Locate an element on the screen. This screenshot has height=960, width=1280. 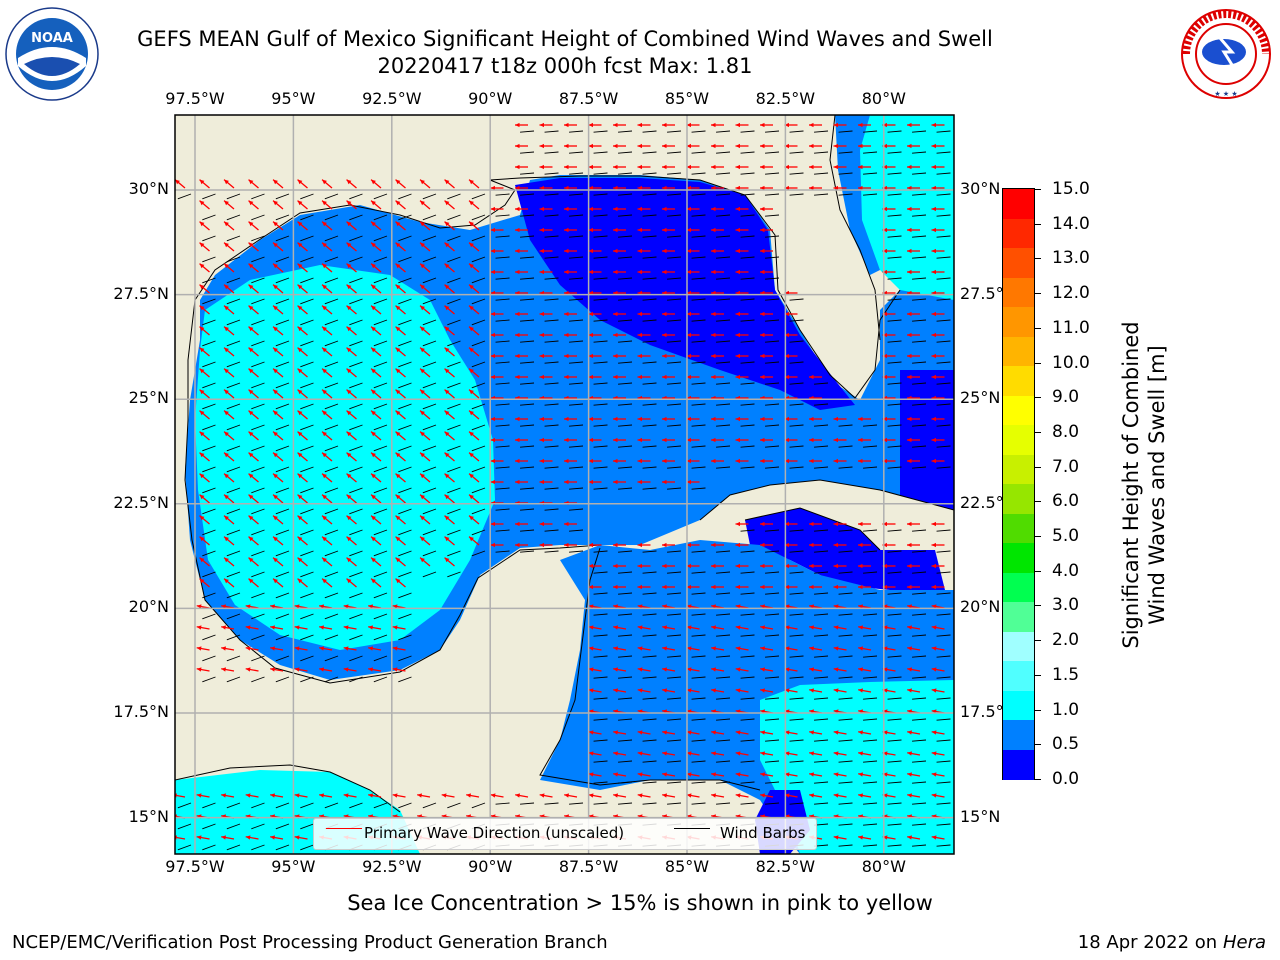
lon-label-top: 90°W is located at coordinates (490, 98).